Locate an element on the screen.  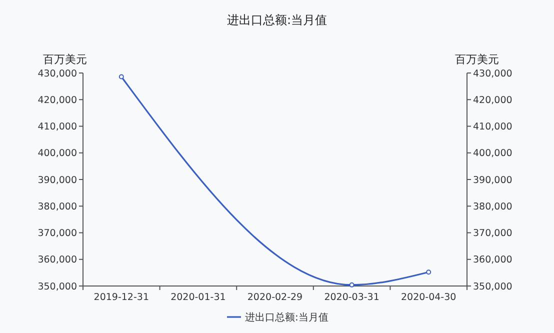
y-tick-label: 430,000 is located at coordinates (57, 74).